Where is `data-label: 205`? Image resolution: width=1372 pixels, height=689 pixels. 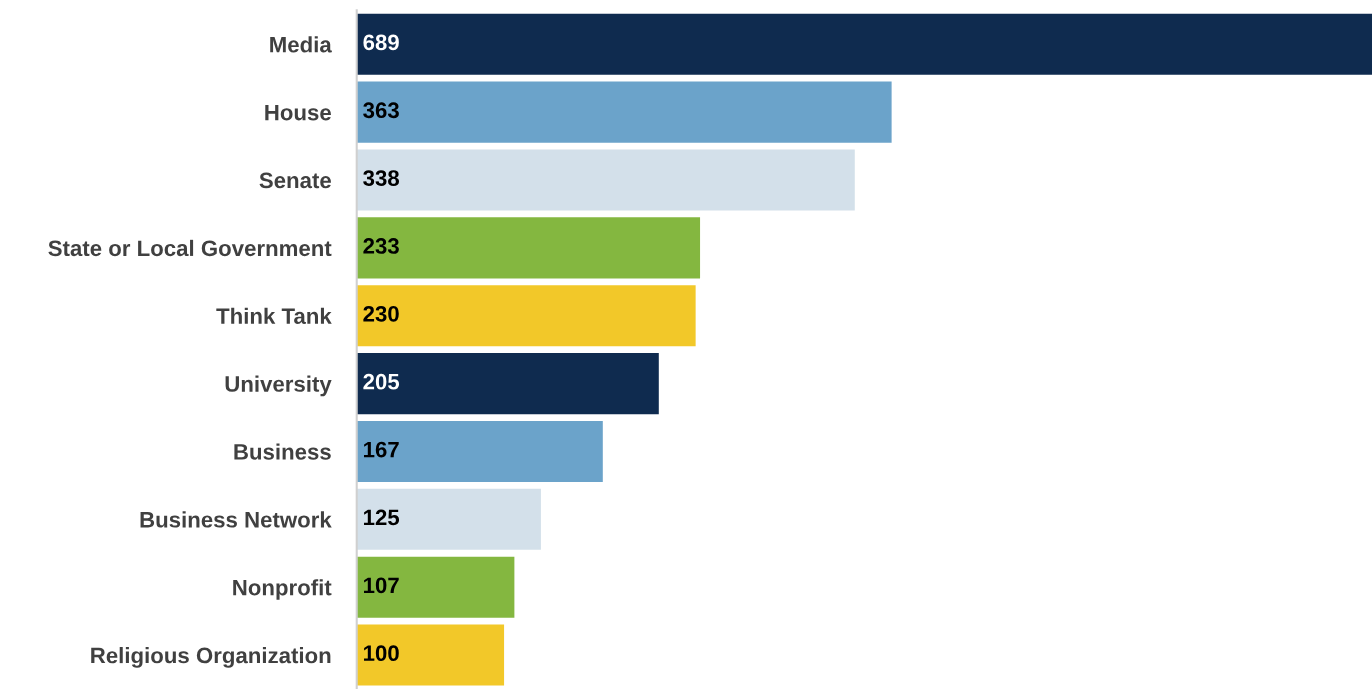 data-label: 205 is located at coordinates (381, 381).